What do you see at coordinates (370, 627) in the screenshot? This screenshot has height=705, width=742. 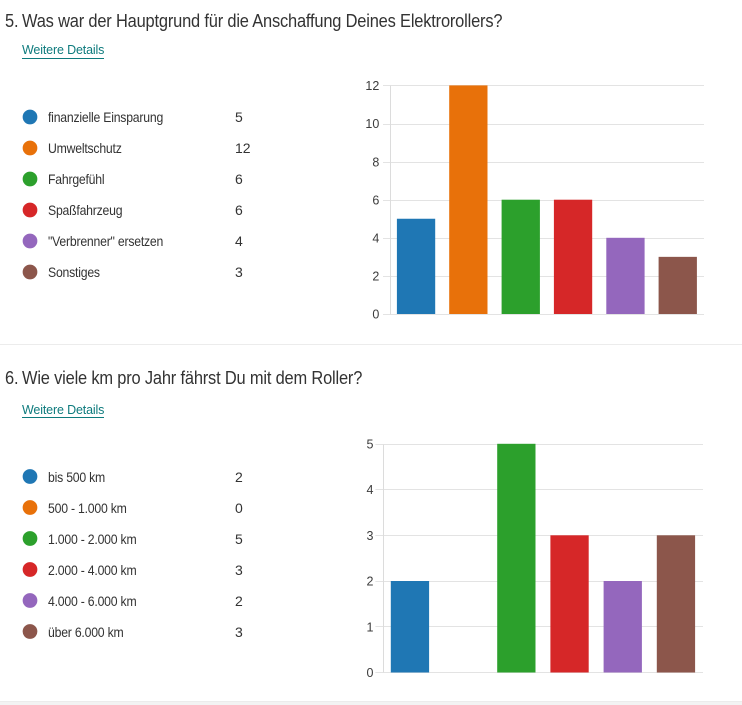 I see `svg-text: 1` at bounding box center [370, 627].